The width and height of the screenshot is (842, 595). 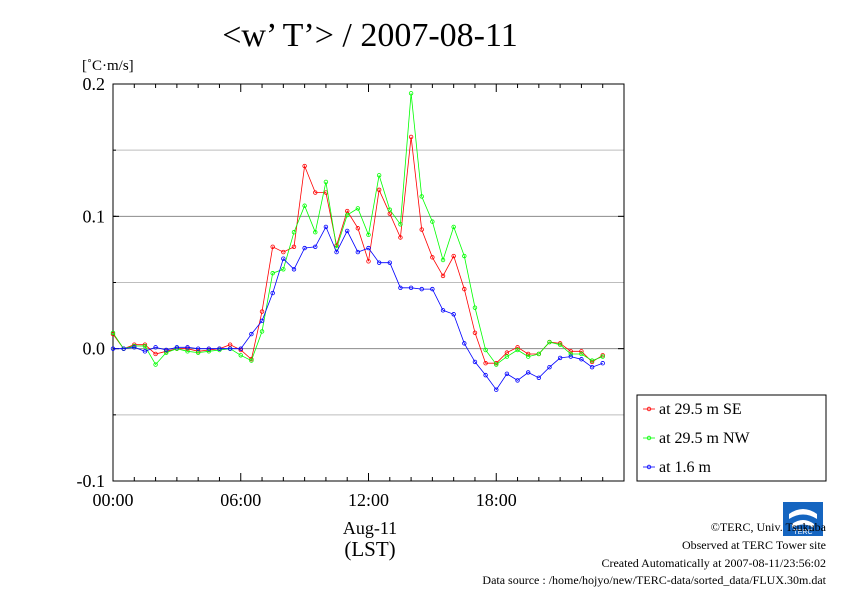 What do you see at coordinates (368, 500) in the screenshot?
I see `x-tick-label: 12:00` at bounding box center [368, 500].